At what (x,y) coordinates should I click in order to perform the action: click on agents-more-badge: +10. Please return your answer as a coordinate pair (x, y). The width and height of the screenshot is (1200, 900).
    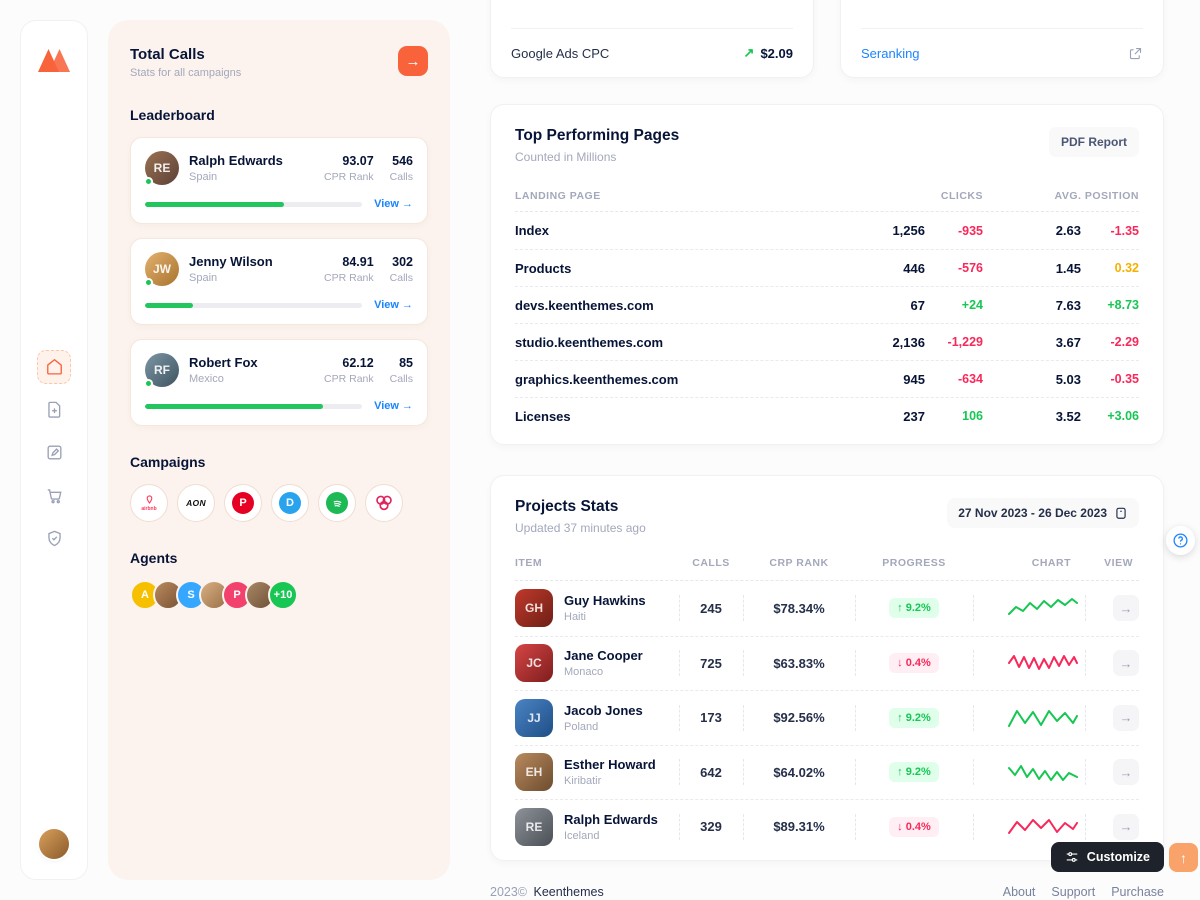
    Looking at the image, I should click on (283, 595).